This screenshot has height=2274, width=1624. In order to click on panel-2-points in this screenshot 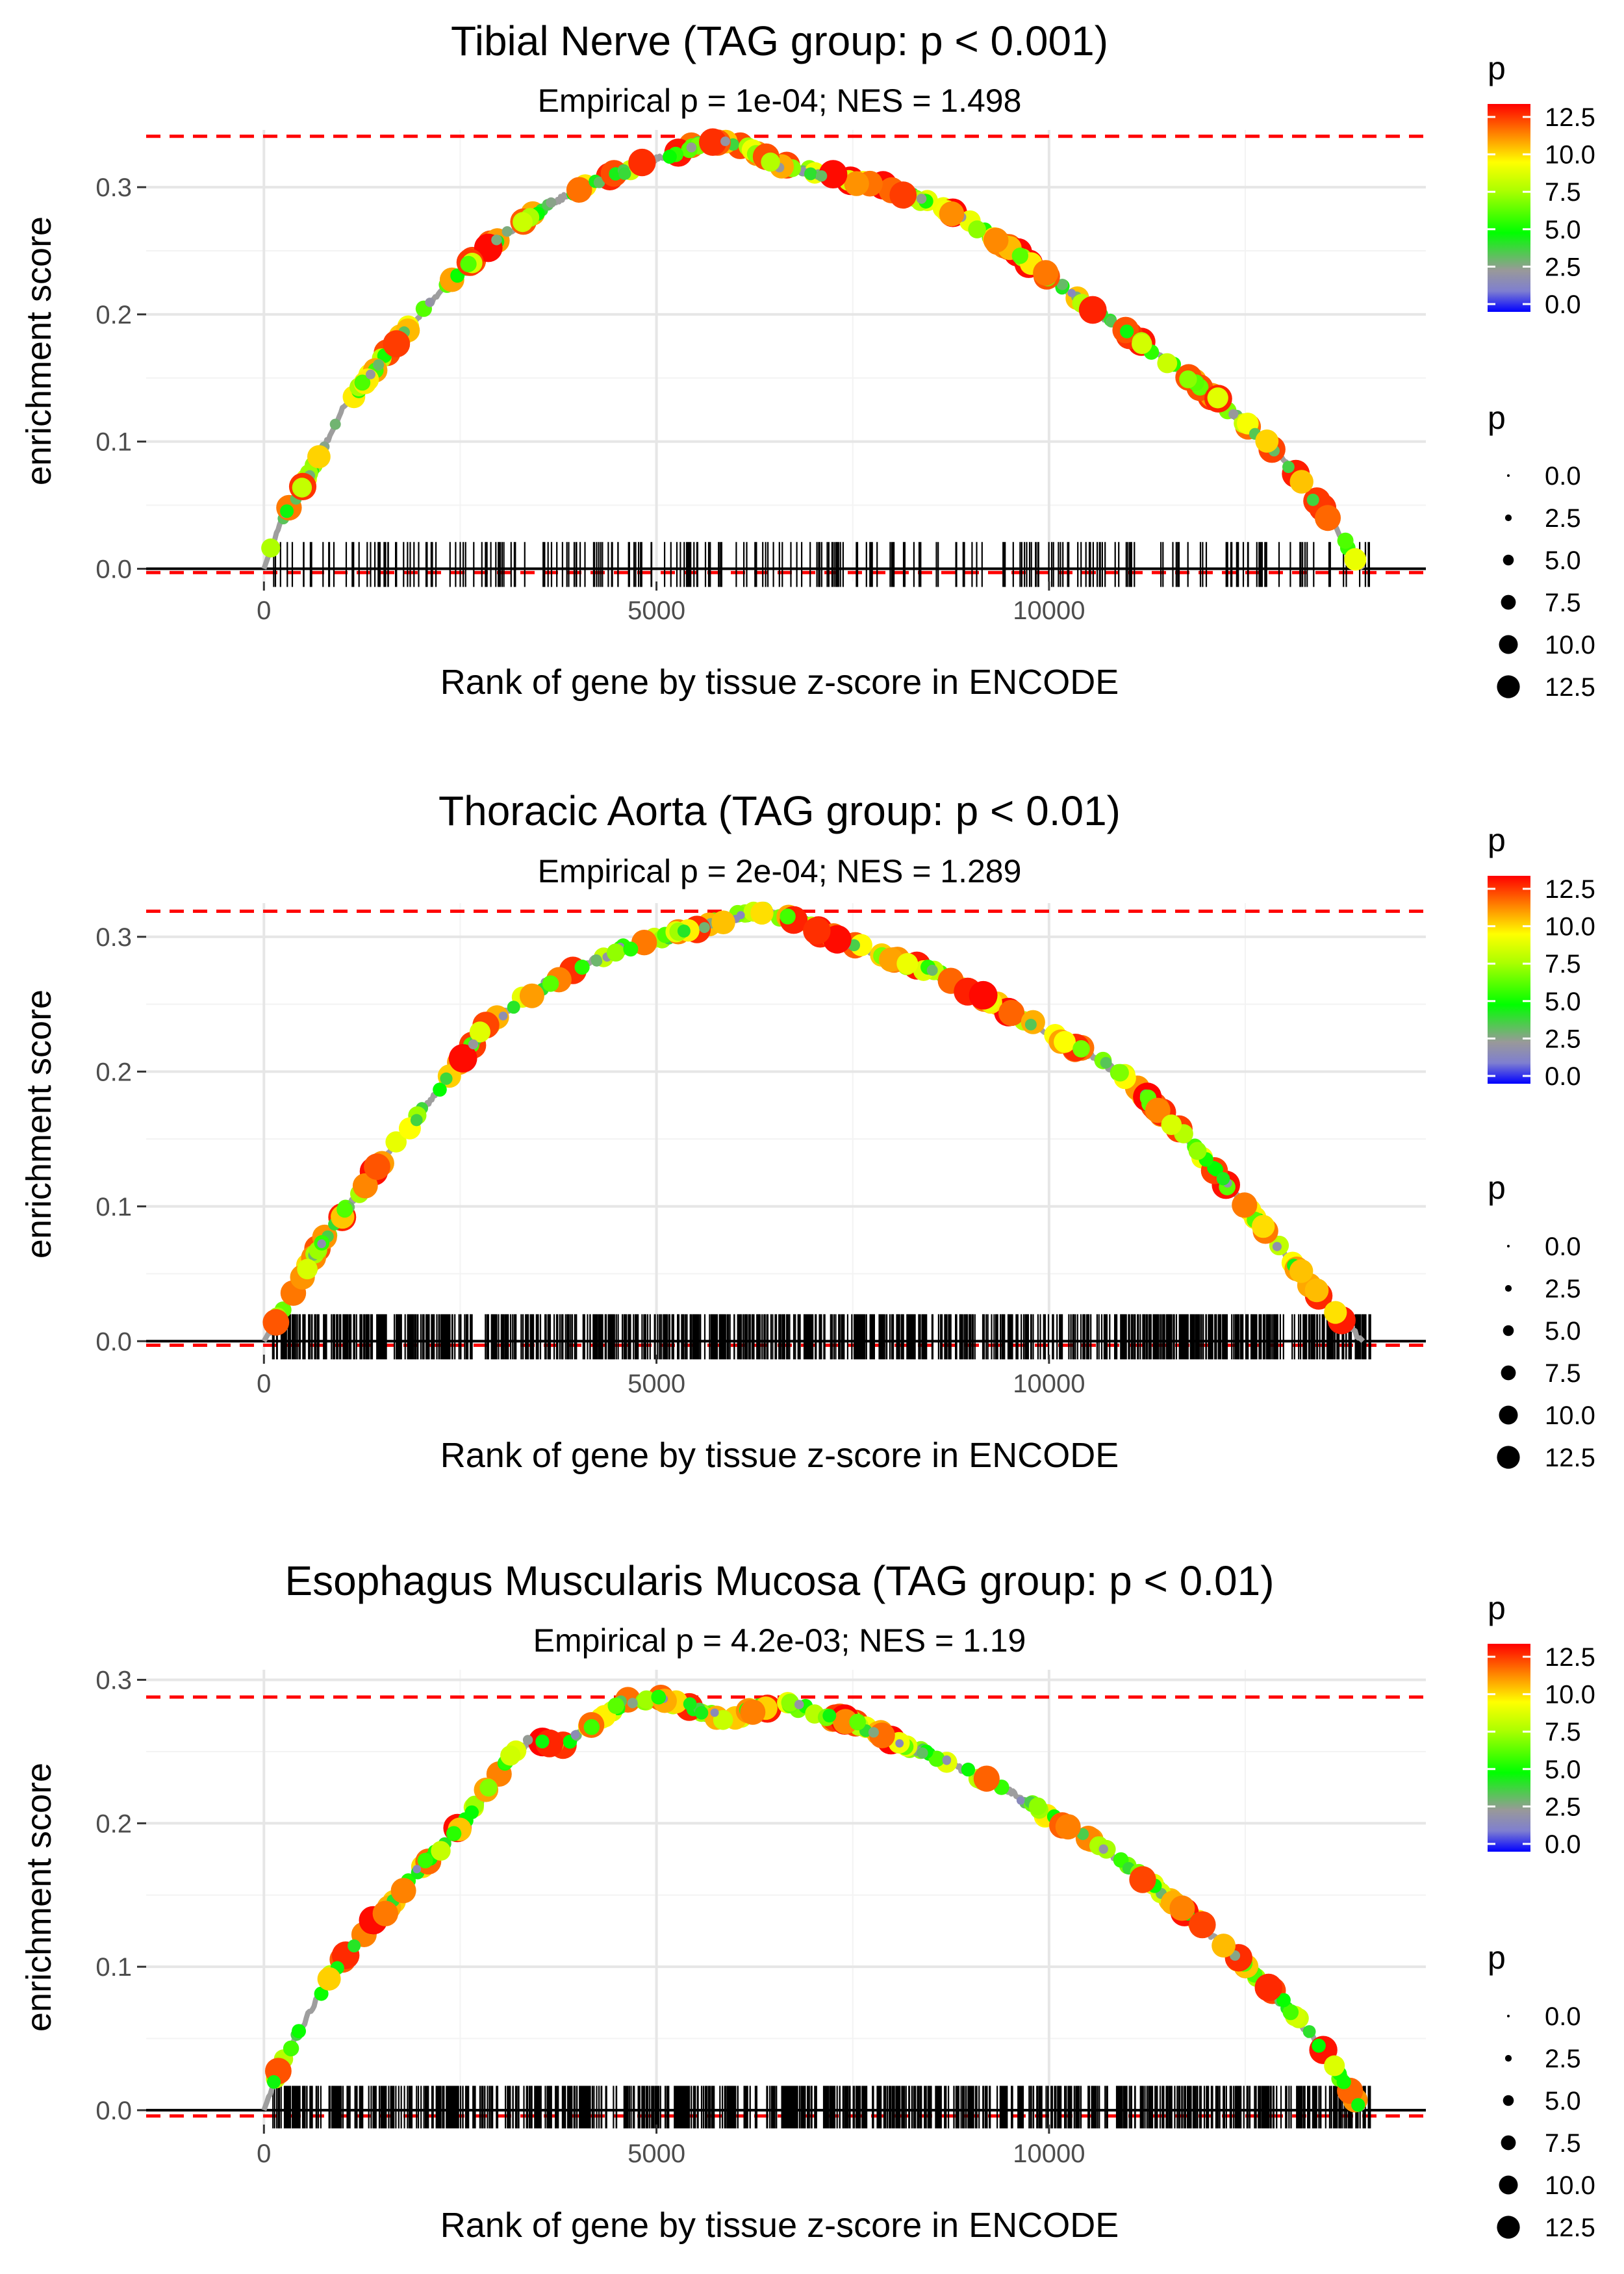, I will do `click(809, 1118)`.